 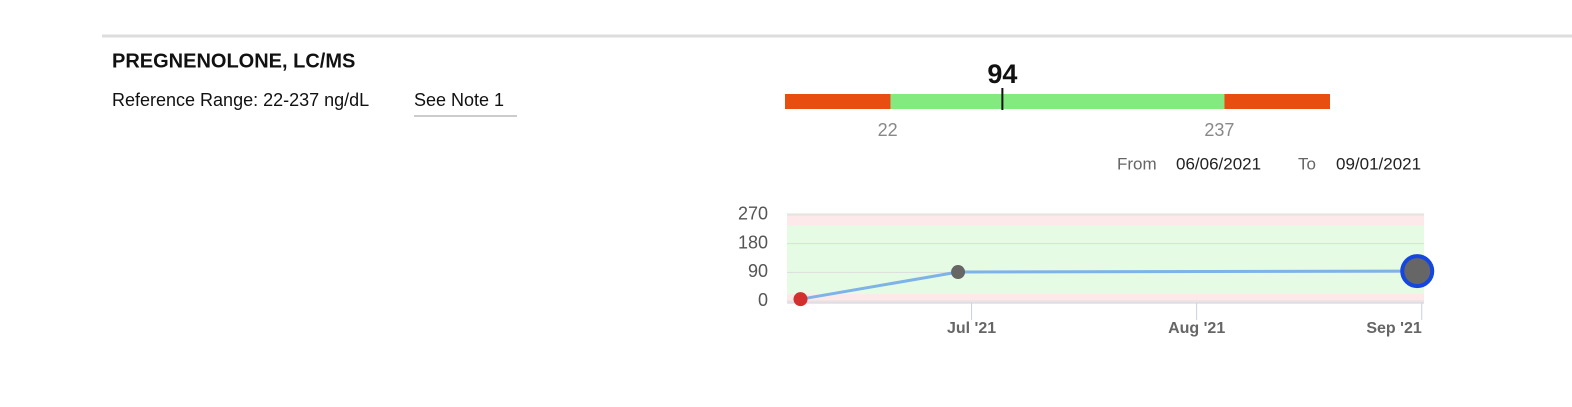 I want to click on normal-zone, so click(x=1057, y=101).